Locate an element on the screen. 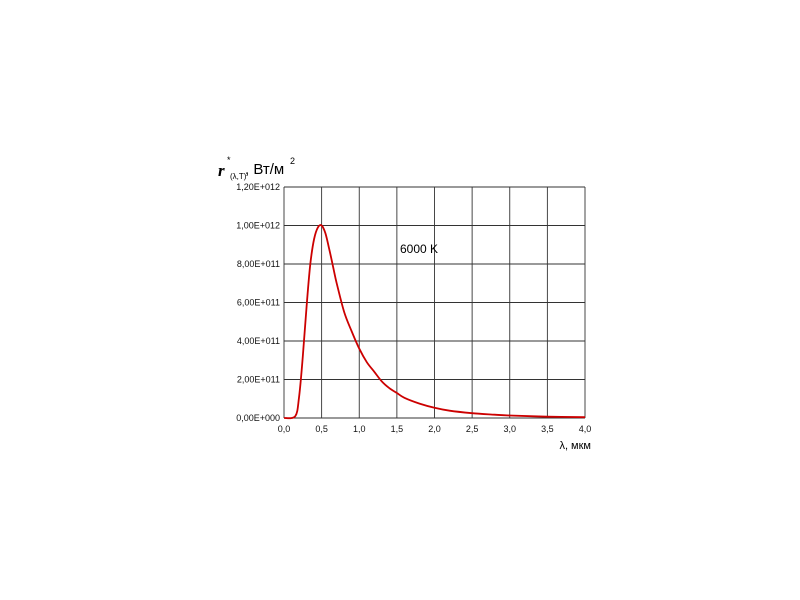 This screenshot has height=600, width=800. y-tick-label: 4,00E+011 is located at coordinates (258, 341).